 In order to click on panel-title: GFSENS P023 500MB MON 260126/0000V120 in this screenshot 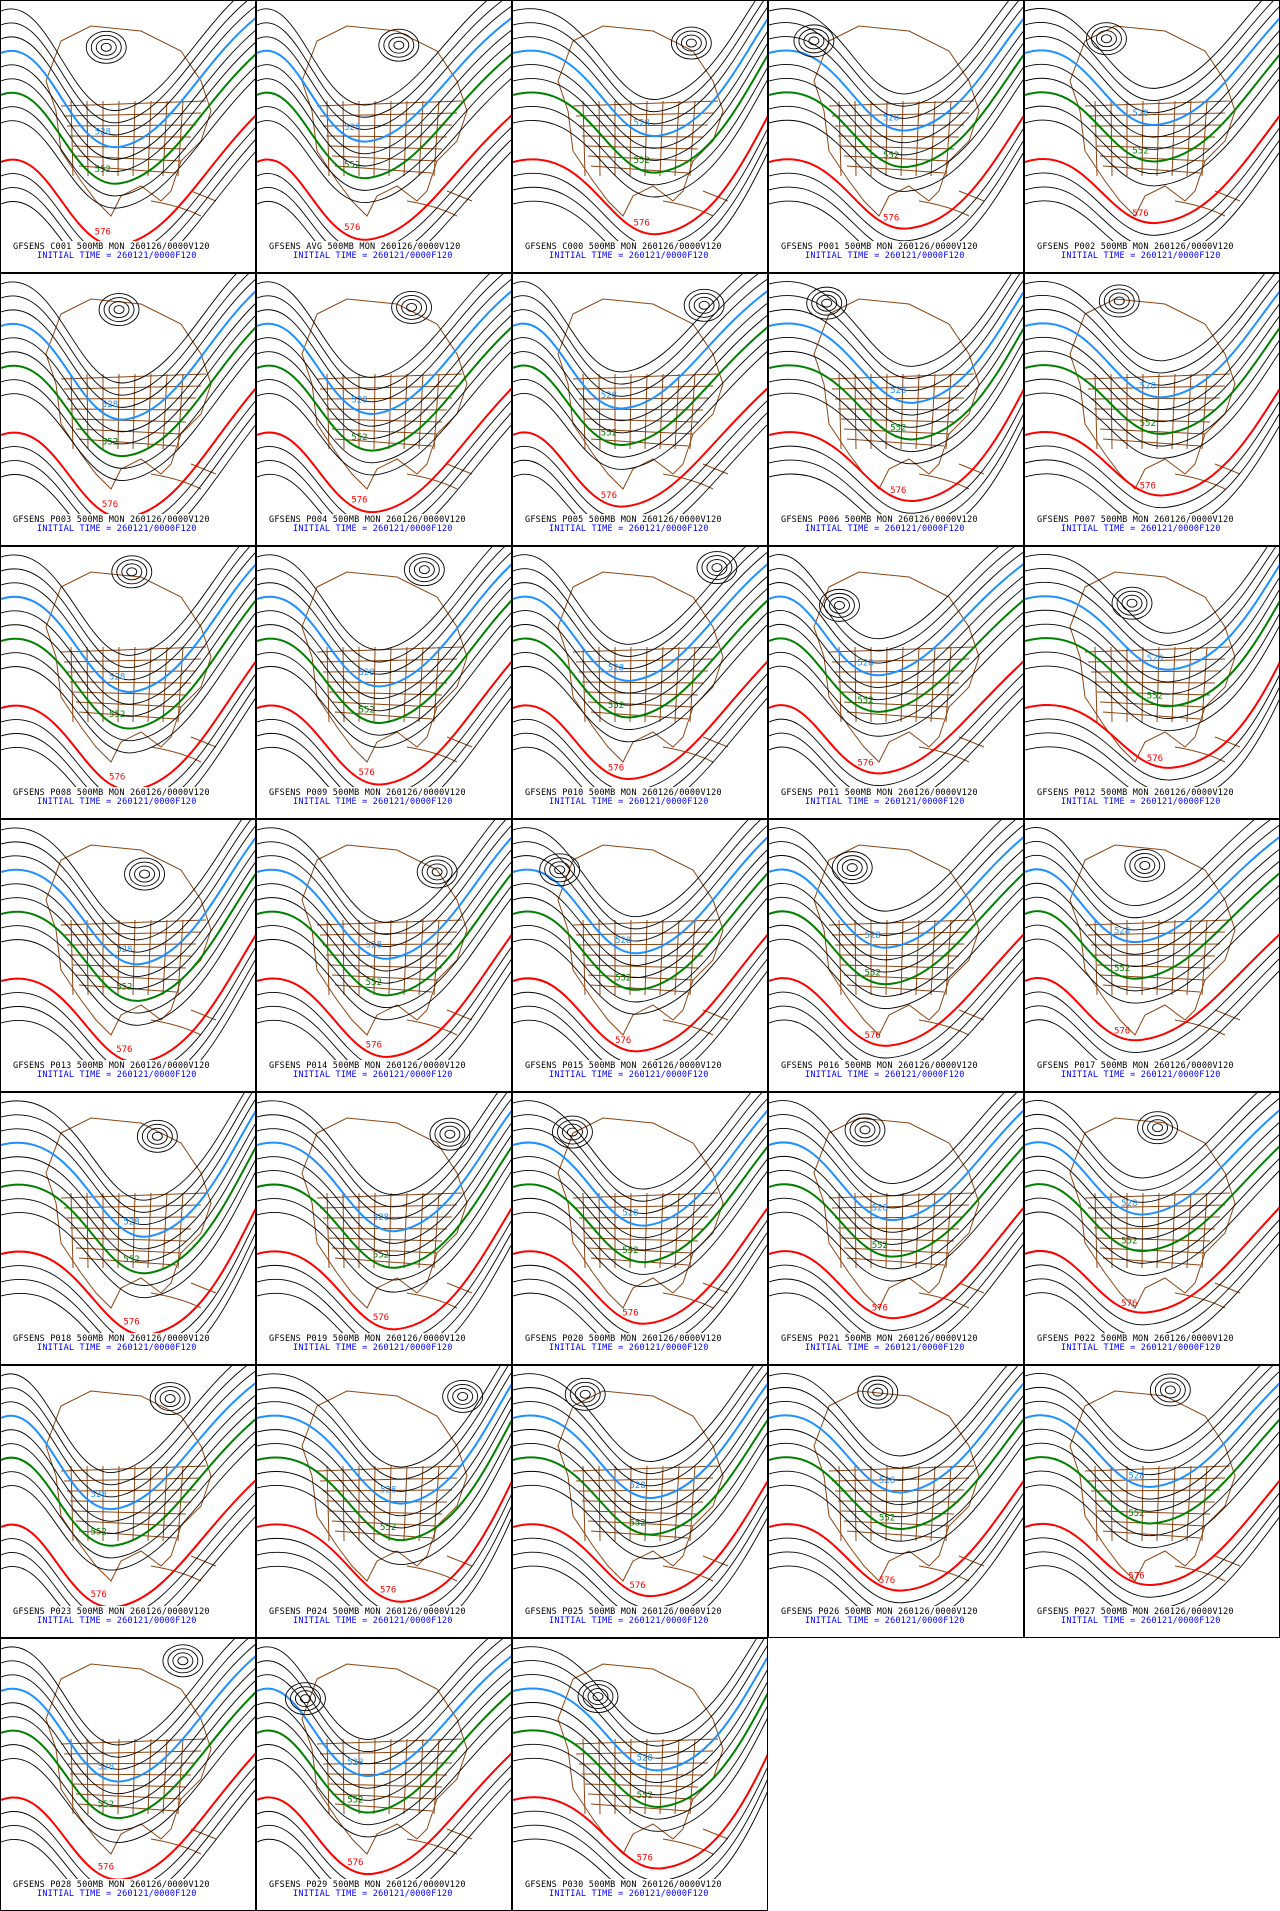, I will do `click(111, 1612)`.